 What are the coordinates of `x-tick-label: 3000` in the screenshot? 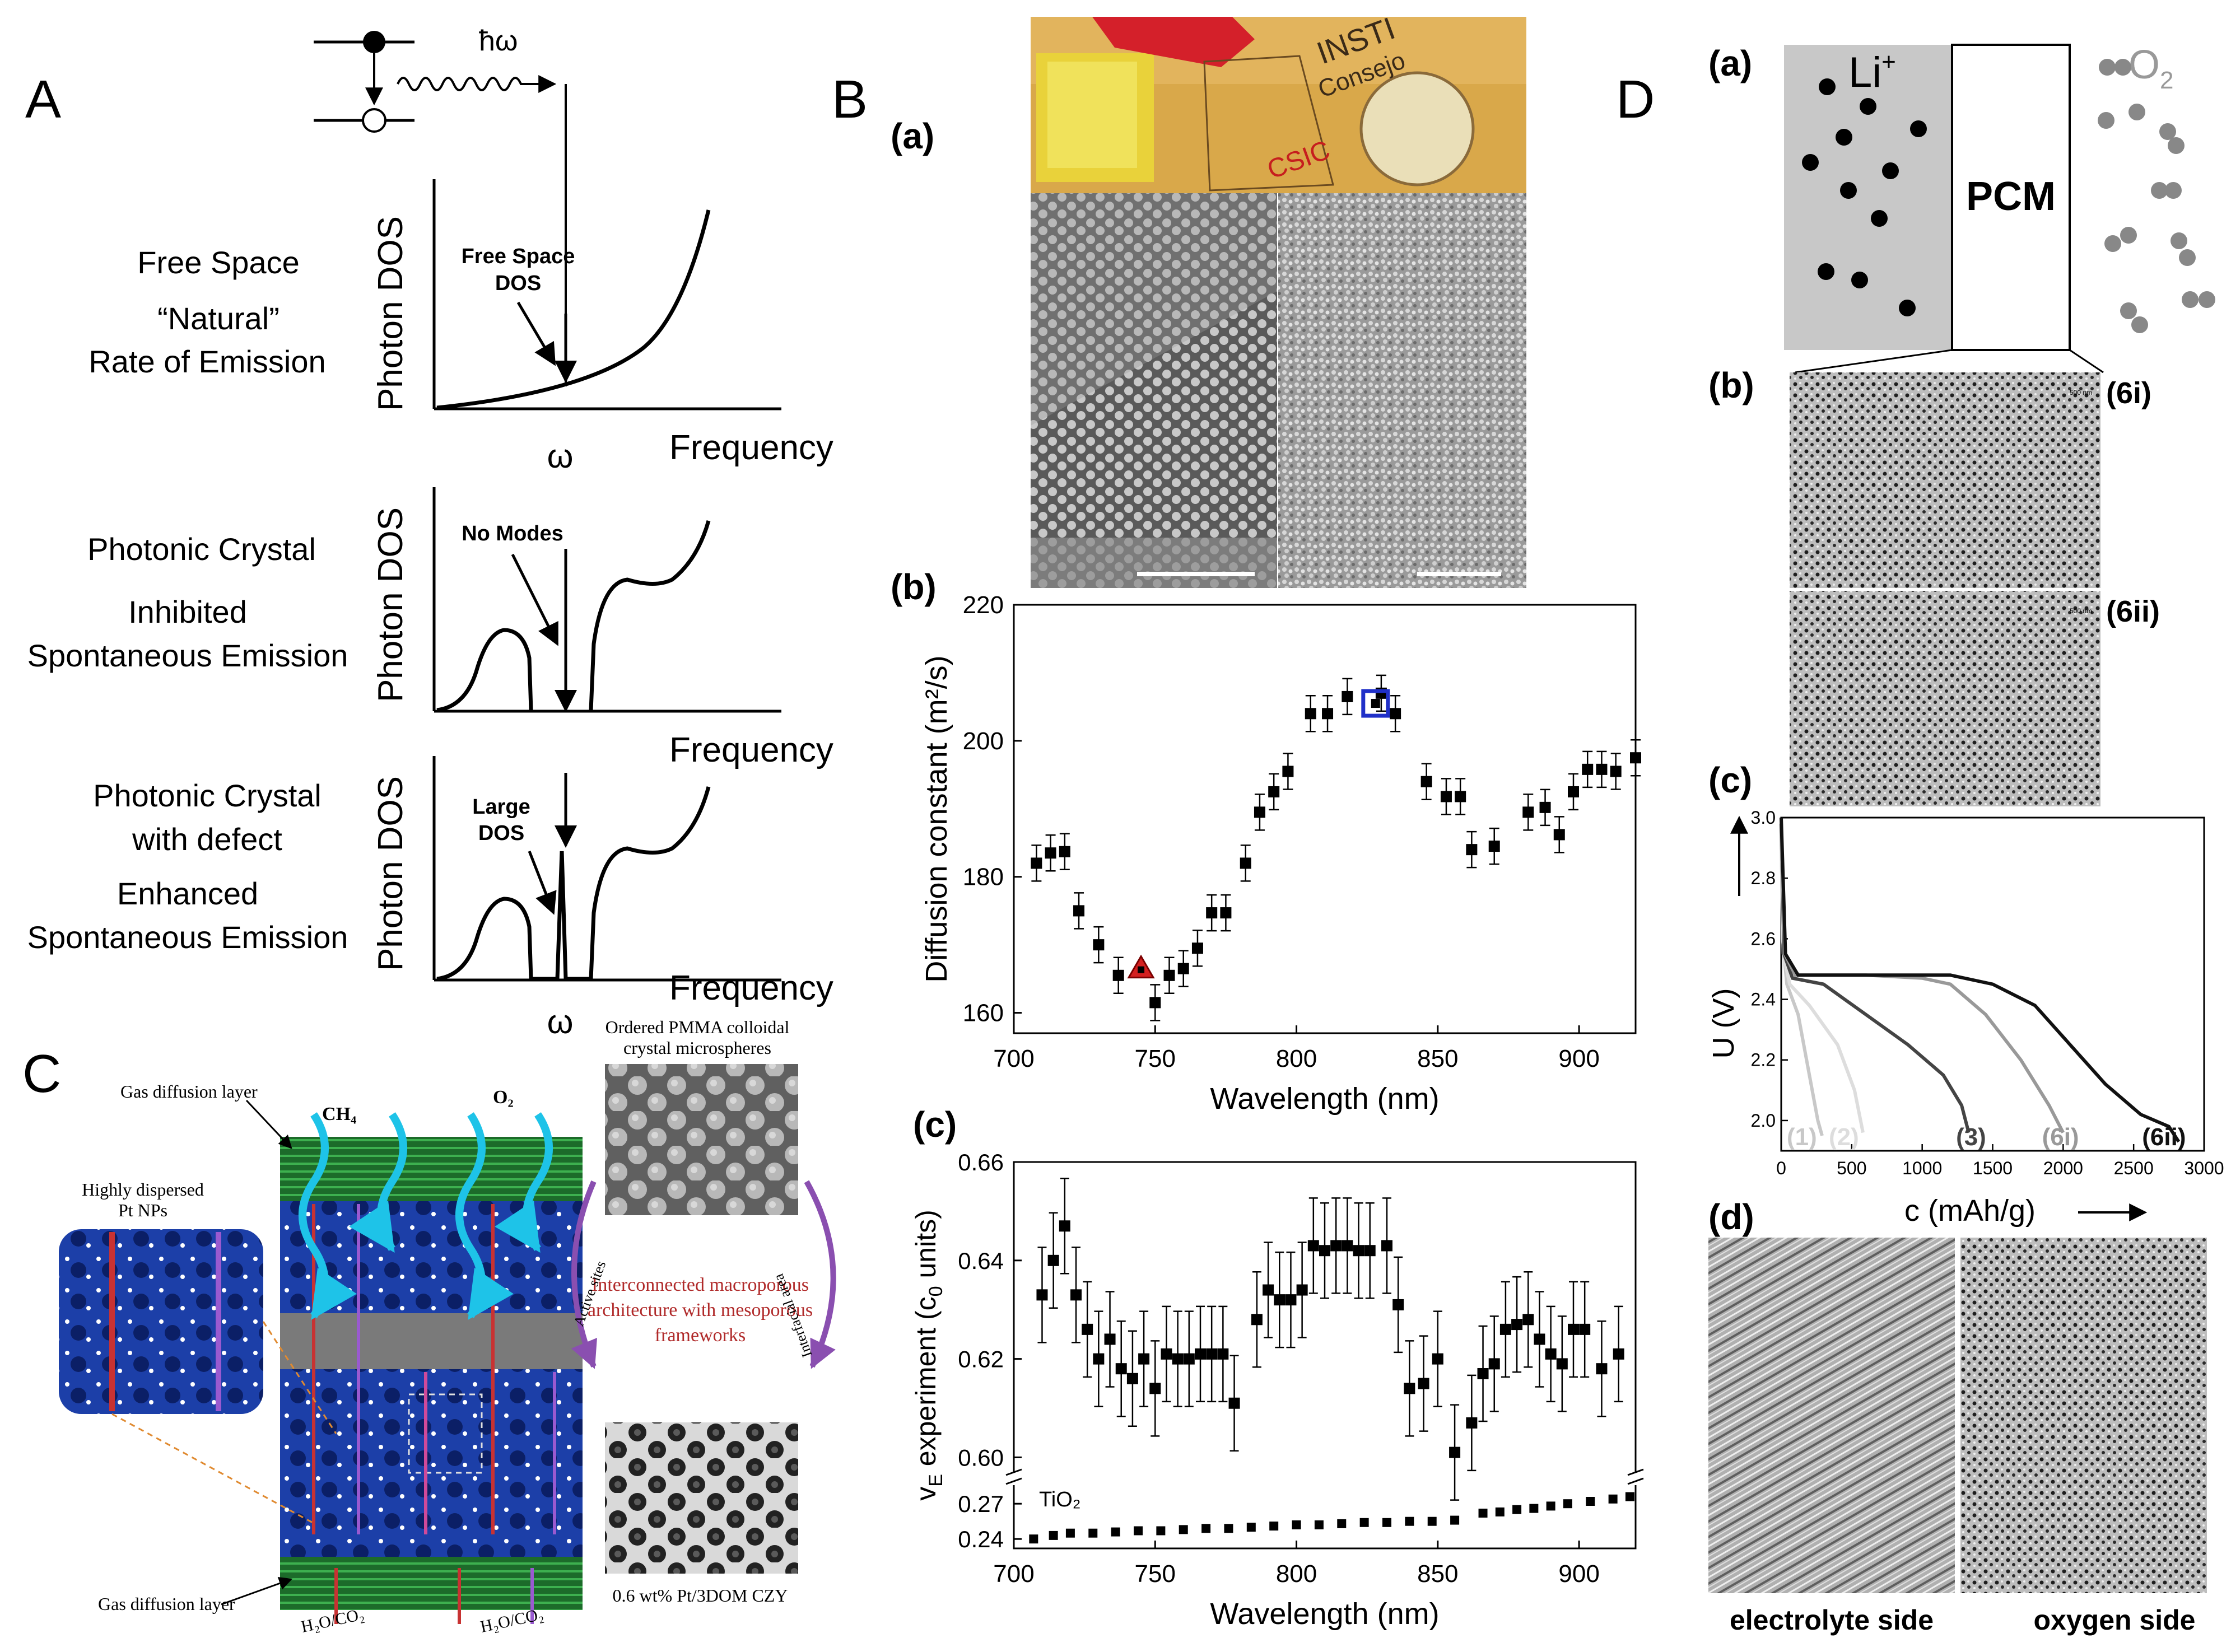 It's located at (2204, 1168).